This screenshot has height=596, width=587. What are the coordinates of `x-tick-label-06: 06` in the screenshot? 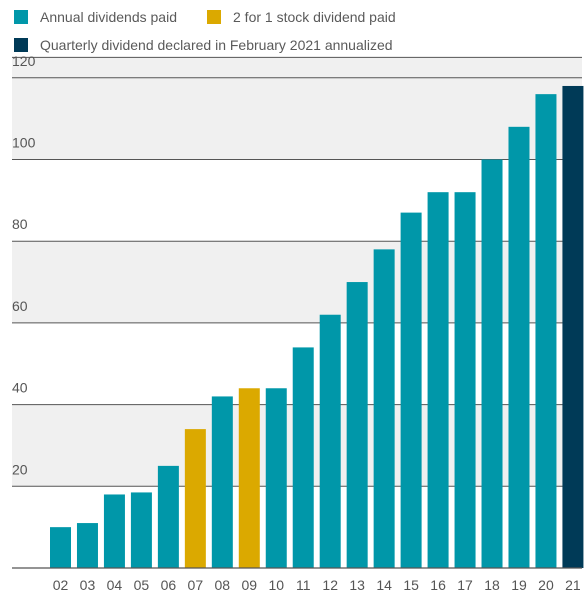 It's located at (169, 585).